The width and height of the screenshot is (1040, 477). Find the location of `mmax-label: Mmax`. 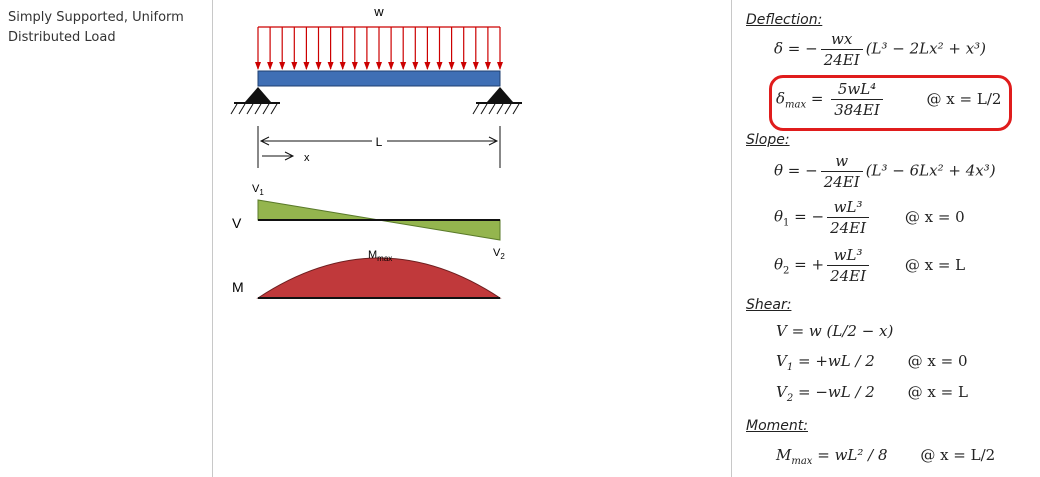

mmax-label: Mmax is located at coordinates (380, 256).